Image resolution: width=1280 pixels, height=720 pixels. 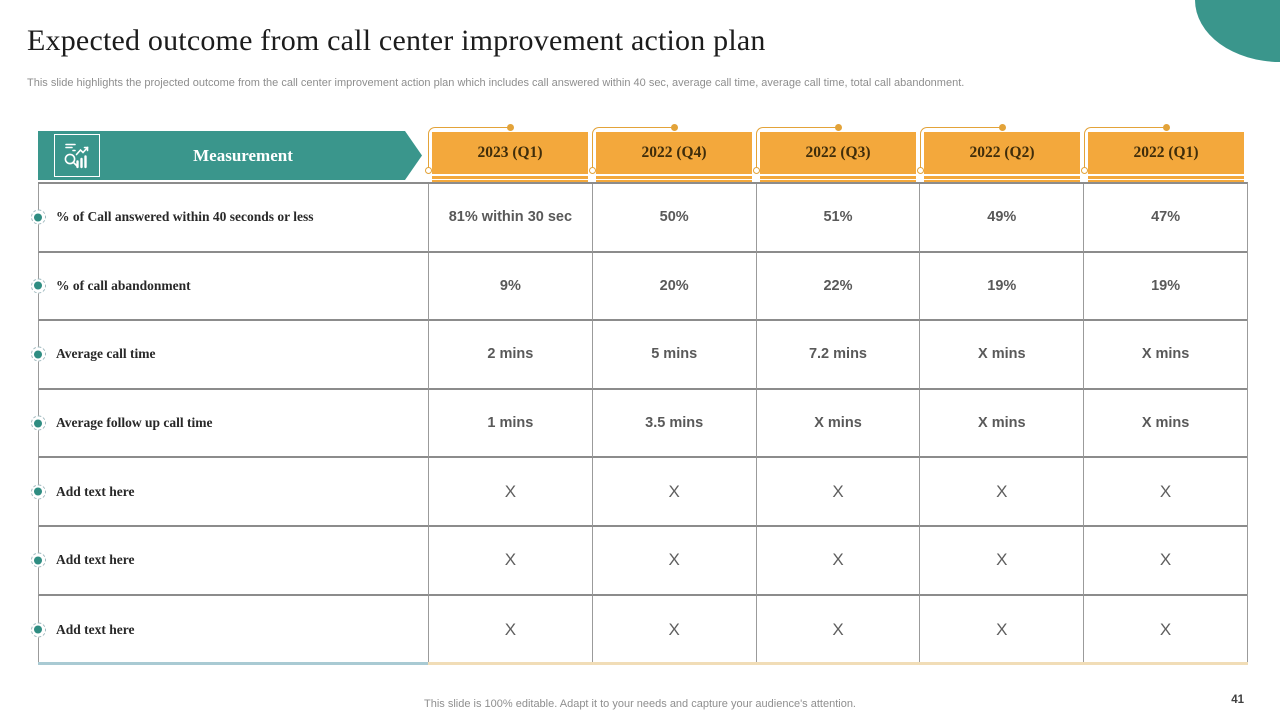 I want to click on cell-value: 5 mins, so click(x=674, y=354).